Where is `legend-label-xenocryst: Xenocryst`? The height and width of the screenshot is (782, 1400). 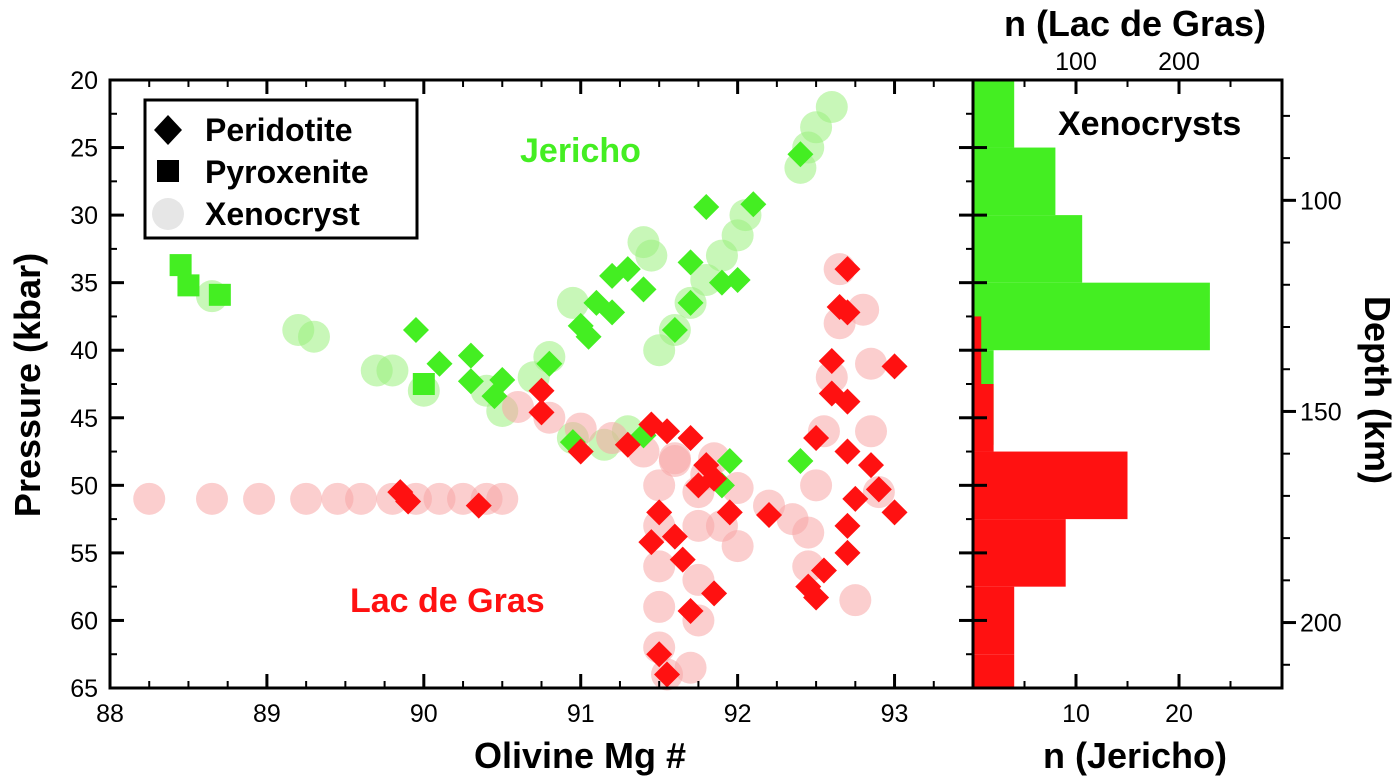
legend-label-xenocryst: Xenocryst is located at coordinates (282, 214).